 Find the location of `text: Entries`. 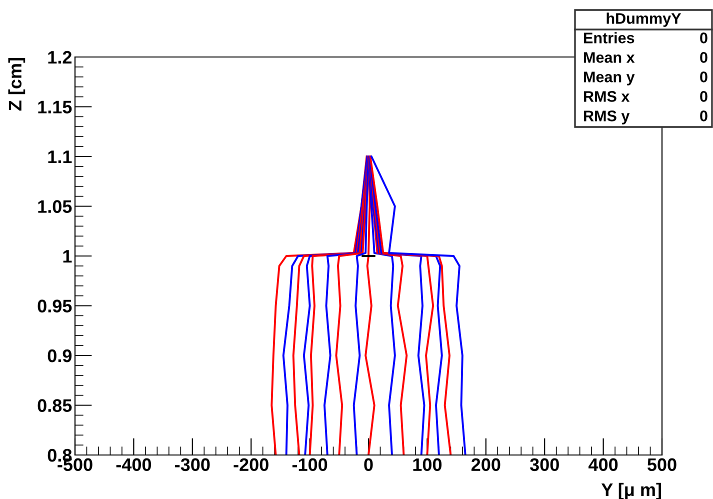

text: Entries is located at coordinates (609, 38).